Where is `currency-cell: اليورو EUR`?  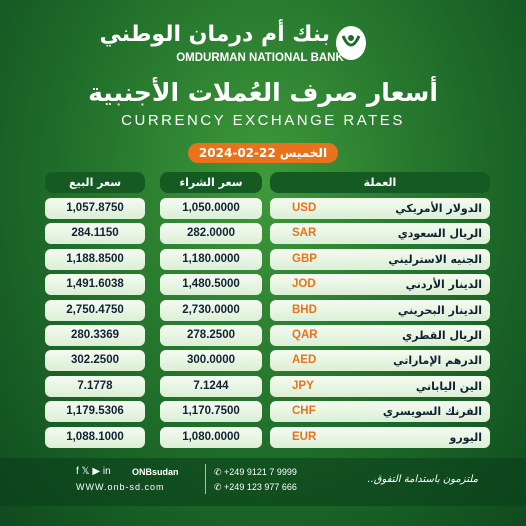 currency-cell: اليورو EUR is located at coordinates (380, 437).